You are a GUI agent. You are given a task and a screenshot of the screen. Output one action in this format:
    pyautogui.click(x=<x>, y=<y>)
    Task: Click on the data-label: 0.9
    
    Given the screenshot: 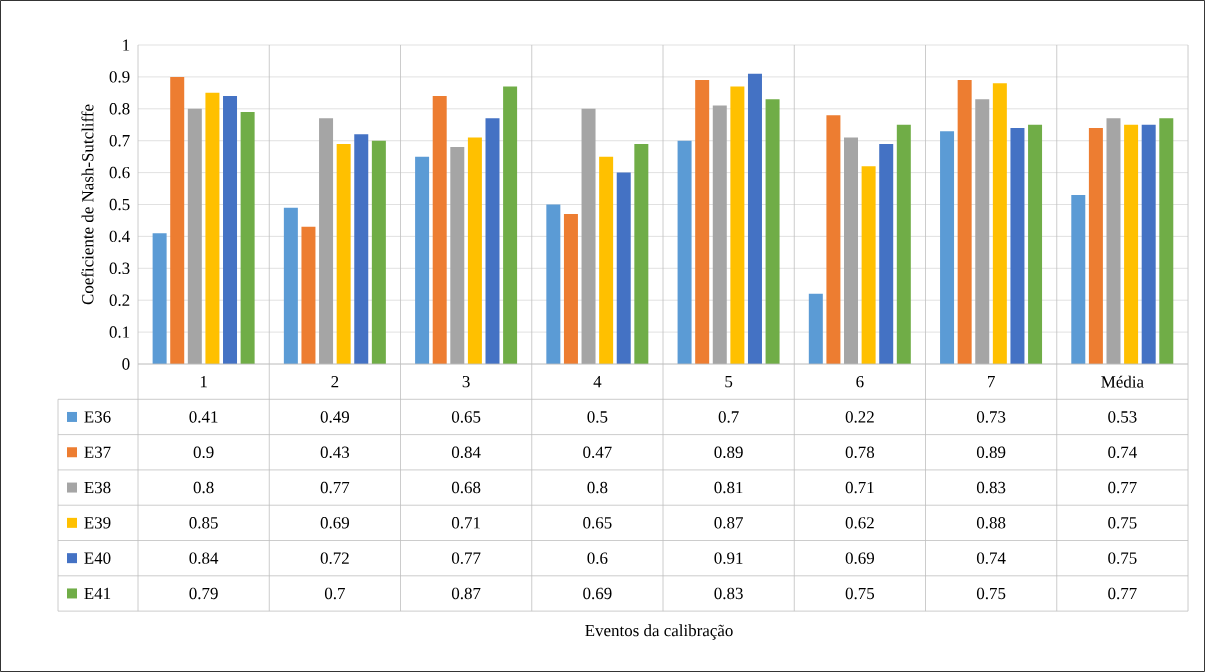 What is the action you would take?
    pyautogui.click(x=203, y=452)
    